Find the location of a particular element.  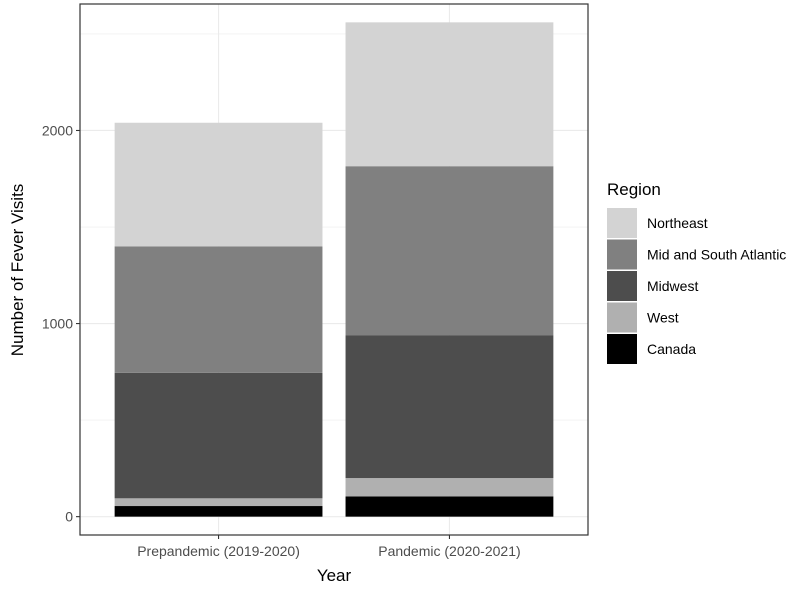

legend-label: Mid and South Atlantic is located at coordinates (716, 255).